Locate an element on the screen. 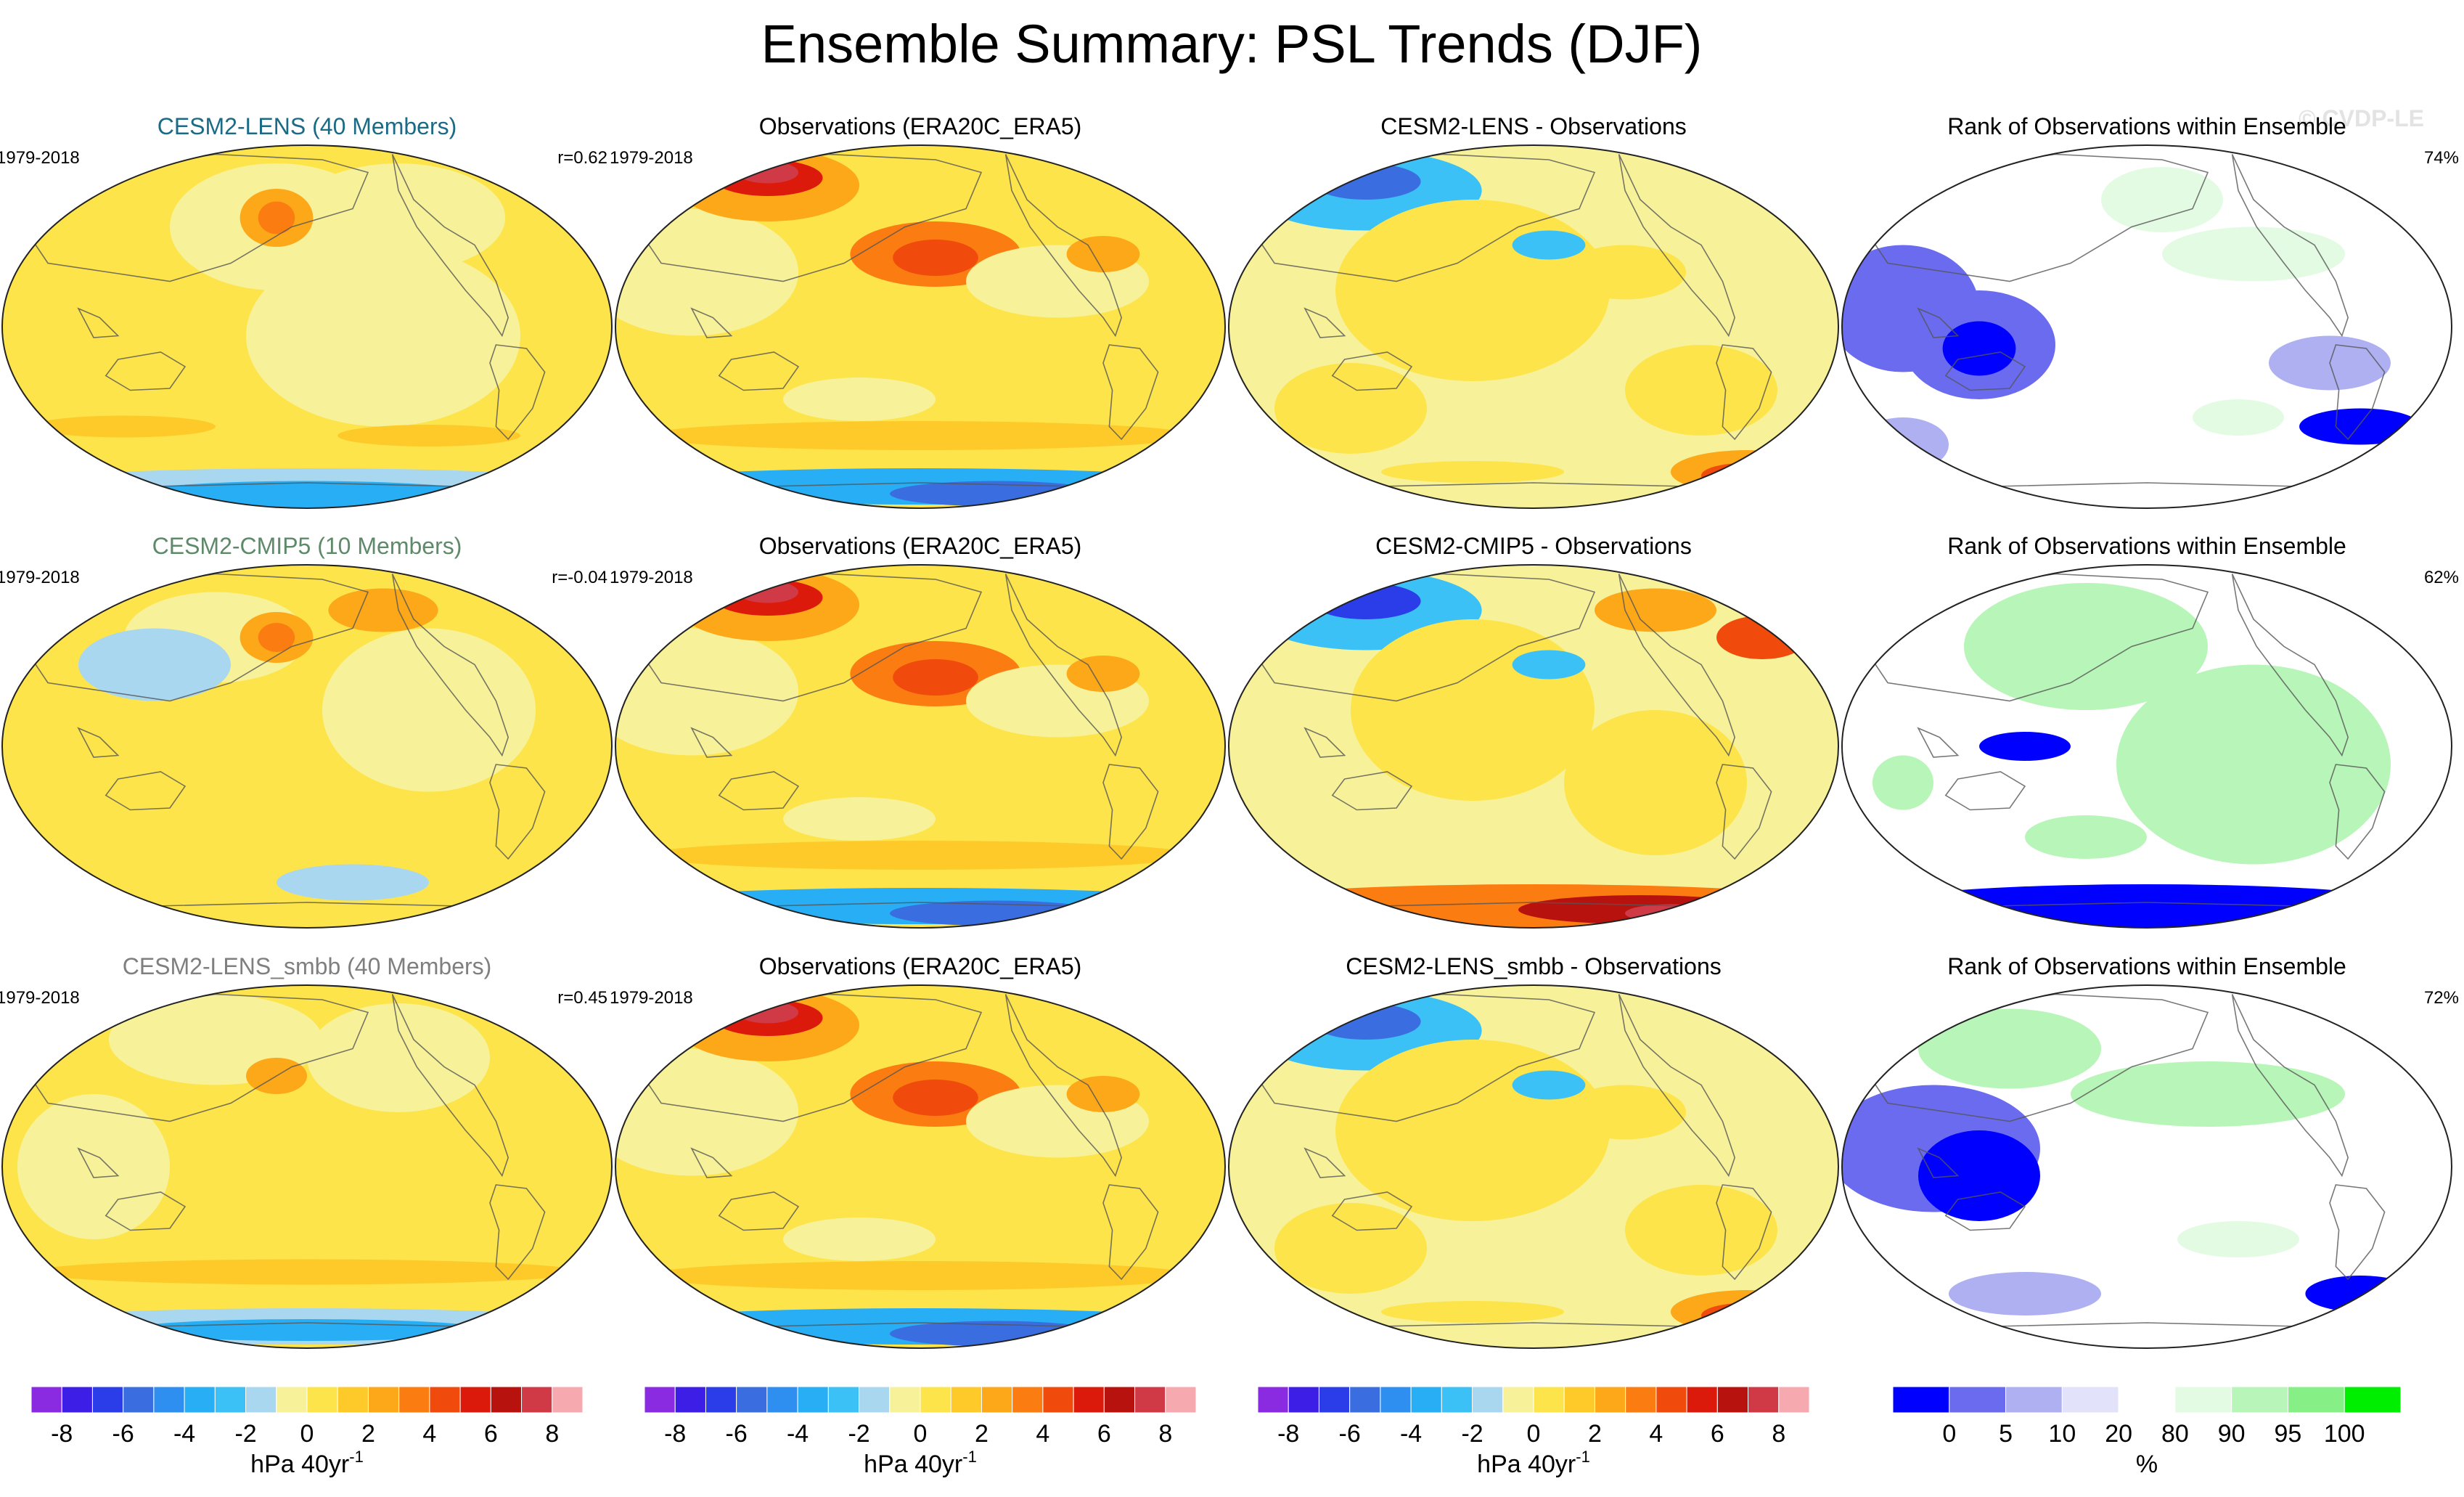  correlation-label: r=0.45 is located at coordinates (582, 998).